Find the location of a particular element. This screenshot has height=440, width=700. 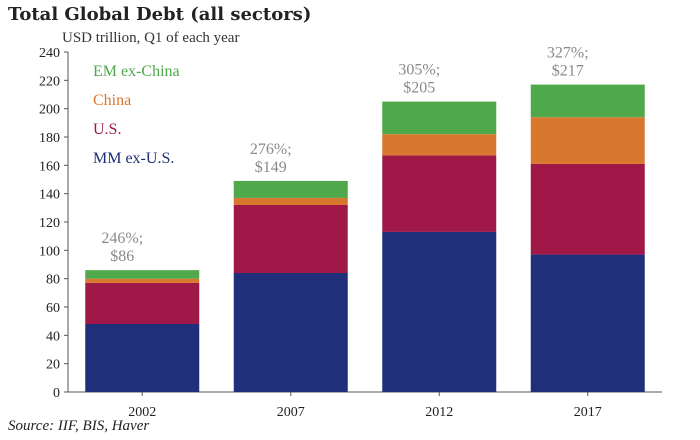

x-tick-label: 2002 is located at coordinates (142, 412).